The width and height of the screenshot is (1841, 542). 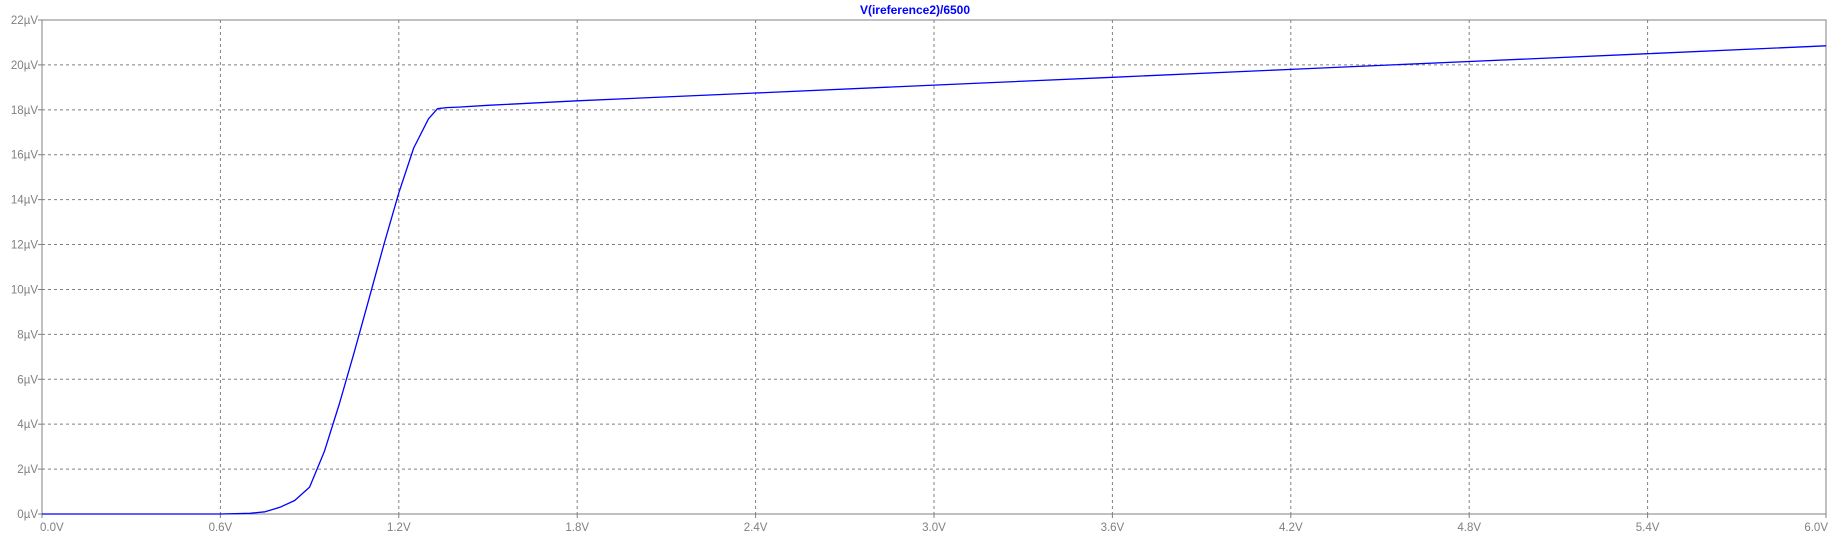 I want to click on x-tick-label: 1.8V, so click(x=577, y=528).